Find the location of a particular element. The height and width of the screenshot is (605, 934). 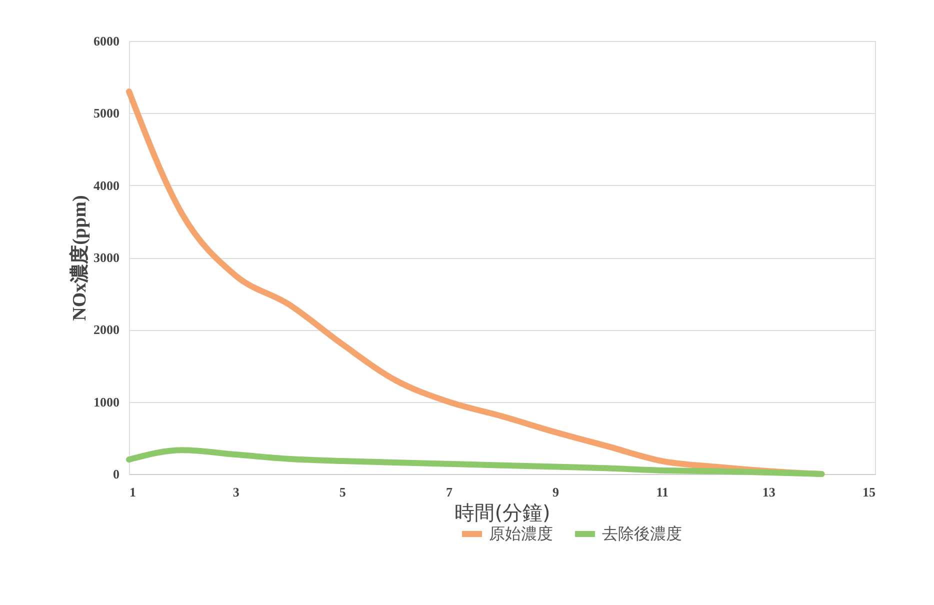

legend-label: 去除後濃度 is located at coordinates (642, 533).